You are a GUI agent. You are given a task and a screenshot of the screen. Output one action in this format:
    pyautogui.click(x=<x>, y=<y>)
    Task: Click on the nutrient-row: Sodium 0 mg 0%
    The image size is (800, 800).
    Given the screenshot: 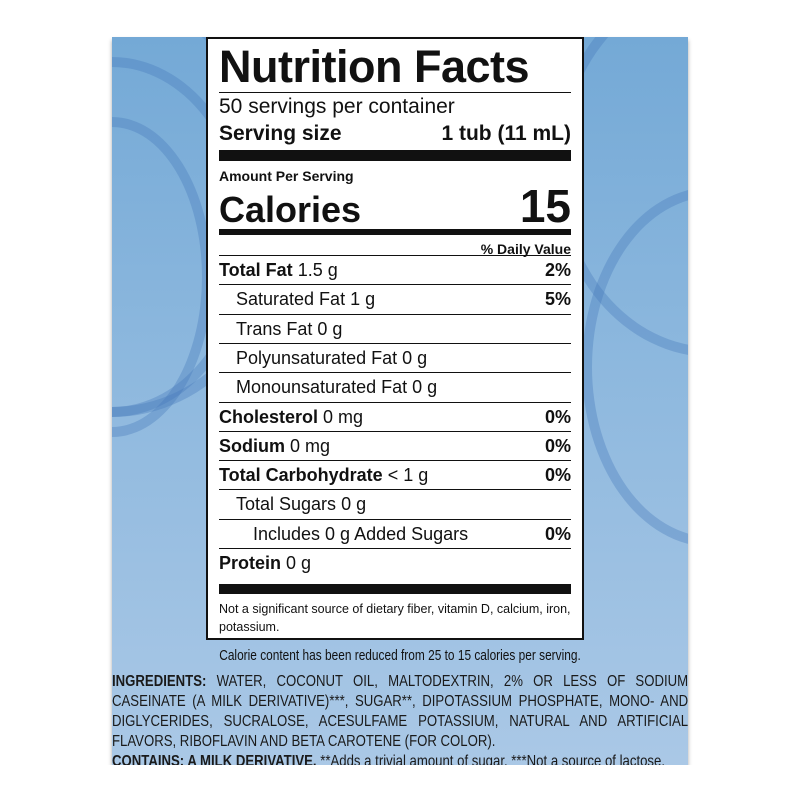 What is the action you would take?
    pyautogui.click(x=395, y=445)
    